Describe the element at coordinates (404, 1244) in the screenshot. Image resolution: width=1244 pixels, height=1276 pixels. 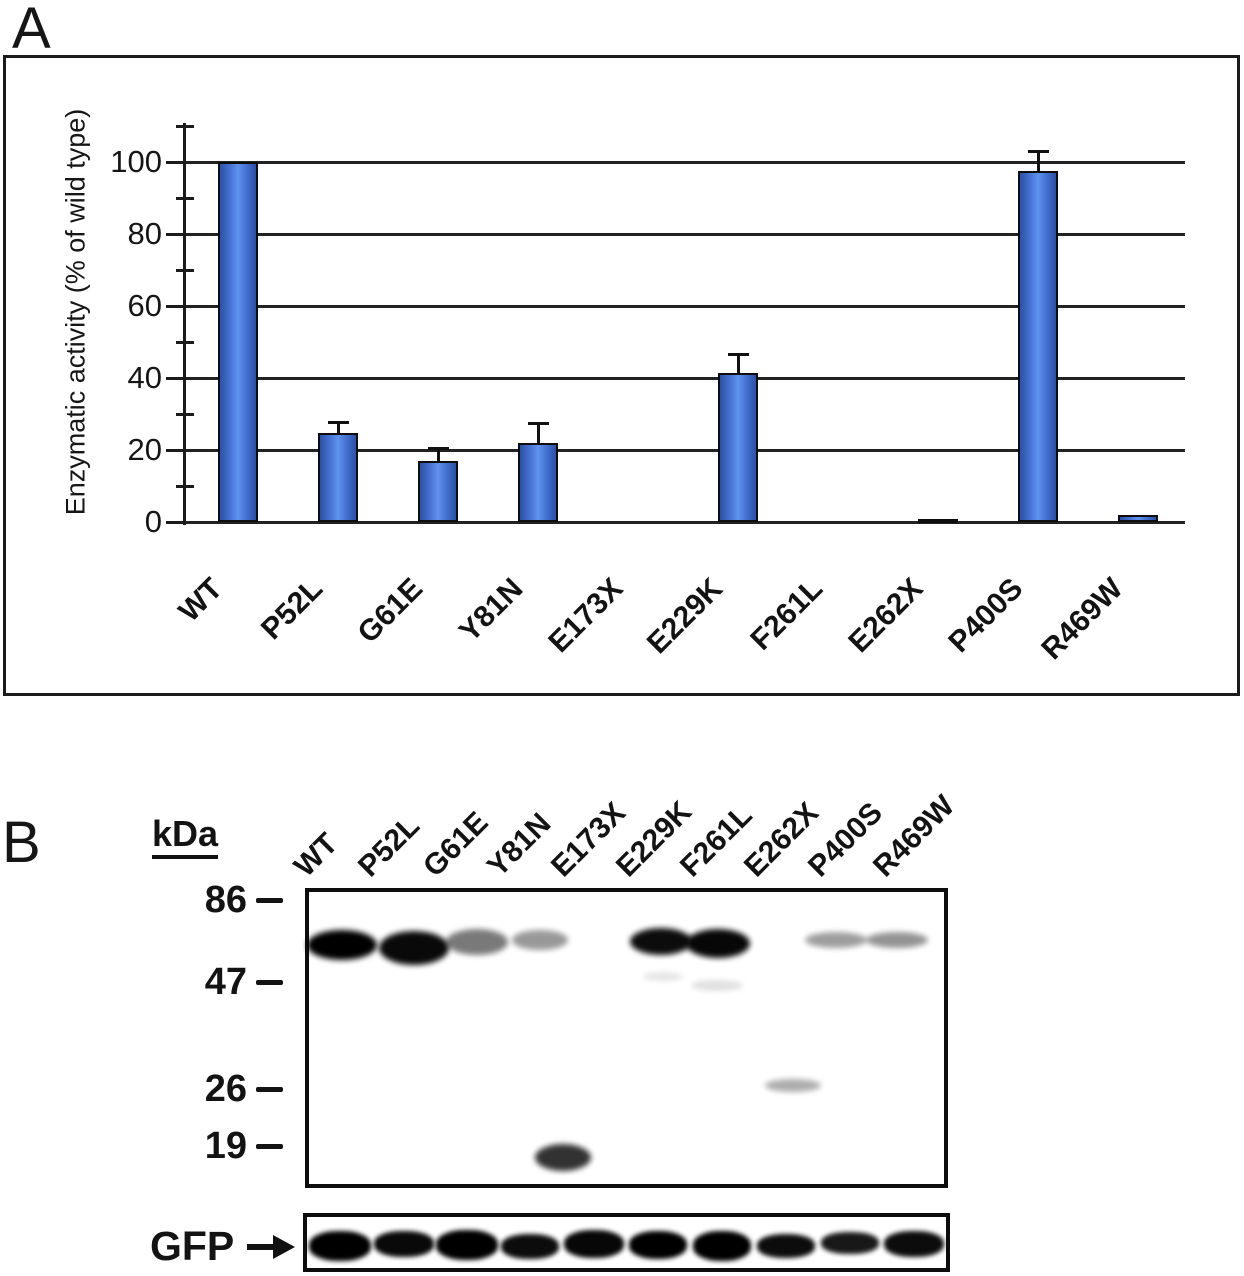
I see `gfp-band-P52L` at that location.